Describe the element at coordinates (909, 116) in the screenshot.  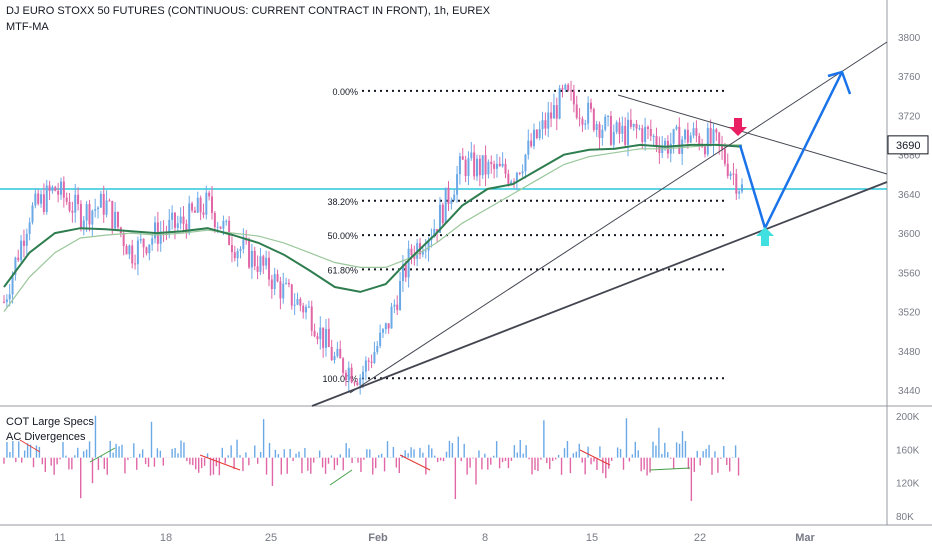
I see `price-tick-label: 3720` at that location.